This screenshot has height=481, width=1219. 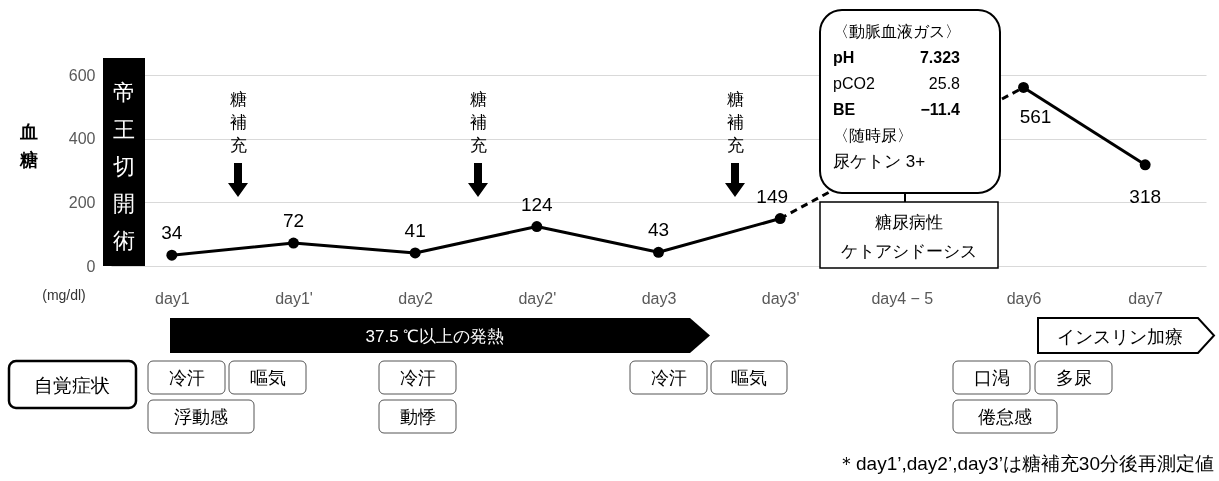 I want to click on annotation: 尿ケトン 3+, so click(x=879, y=161).